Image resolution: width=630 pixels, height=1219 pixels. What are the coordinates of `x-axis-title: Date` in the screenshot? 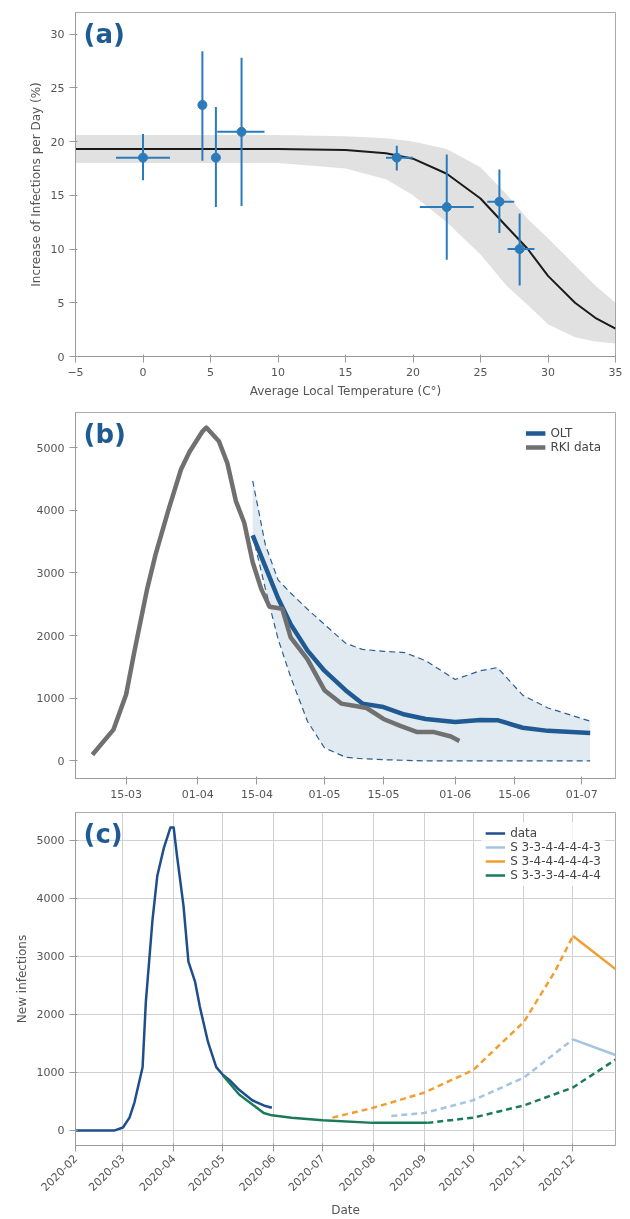 It's located at (345, 1209).